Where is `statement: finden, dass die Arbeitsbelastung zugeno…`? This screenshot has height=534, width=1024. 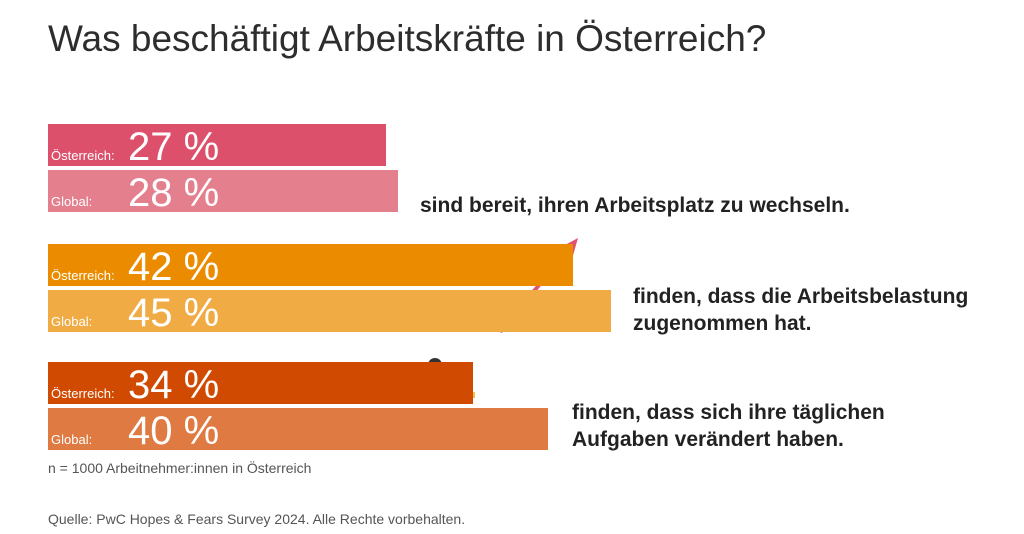
statement: finden, dass die Arbeitsbelastung zugeno… is located at coordinates (801, 310).